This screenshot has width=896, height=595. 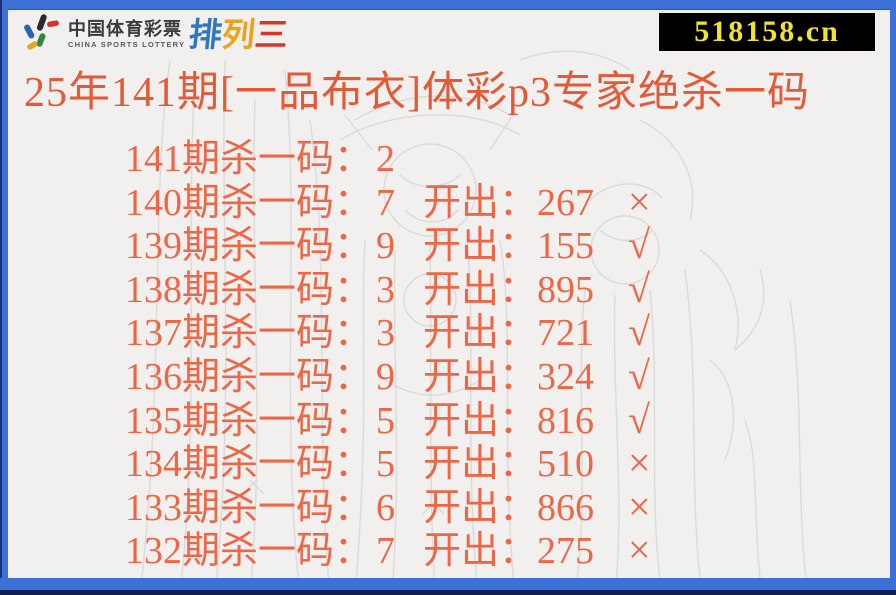 What do you see at coordinates (509, 420) in the screenshot?
I see `draw-result: 开出：816` at bounding box center [509, 420].